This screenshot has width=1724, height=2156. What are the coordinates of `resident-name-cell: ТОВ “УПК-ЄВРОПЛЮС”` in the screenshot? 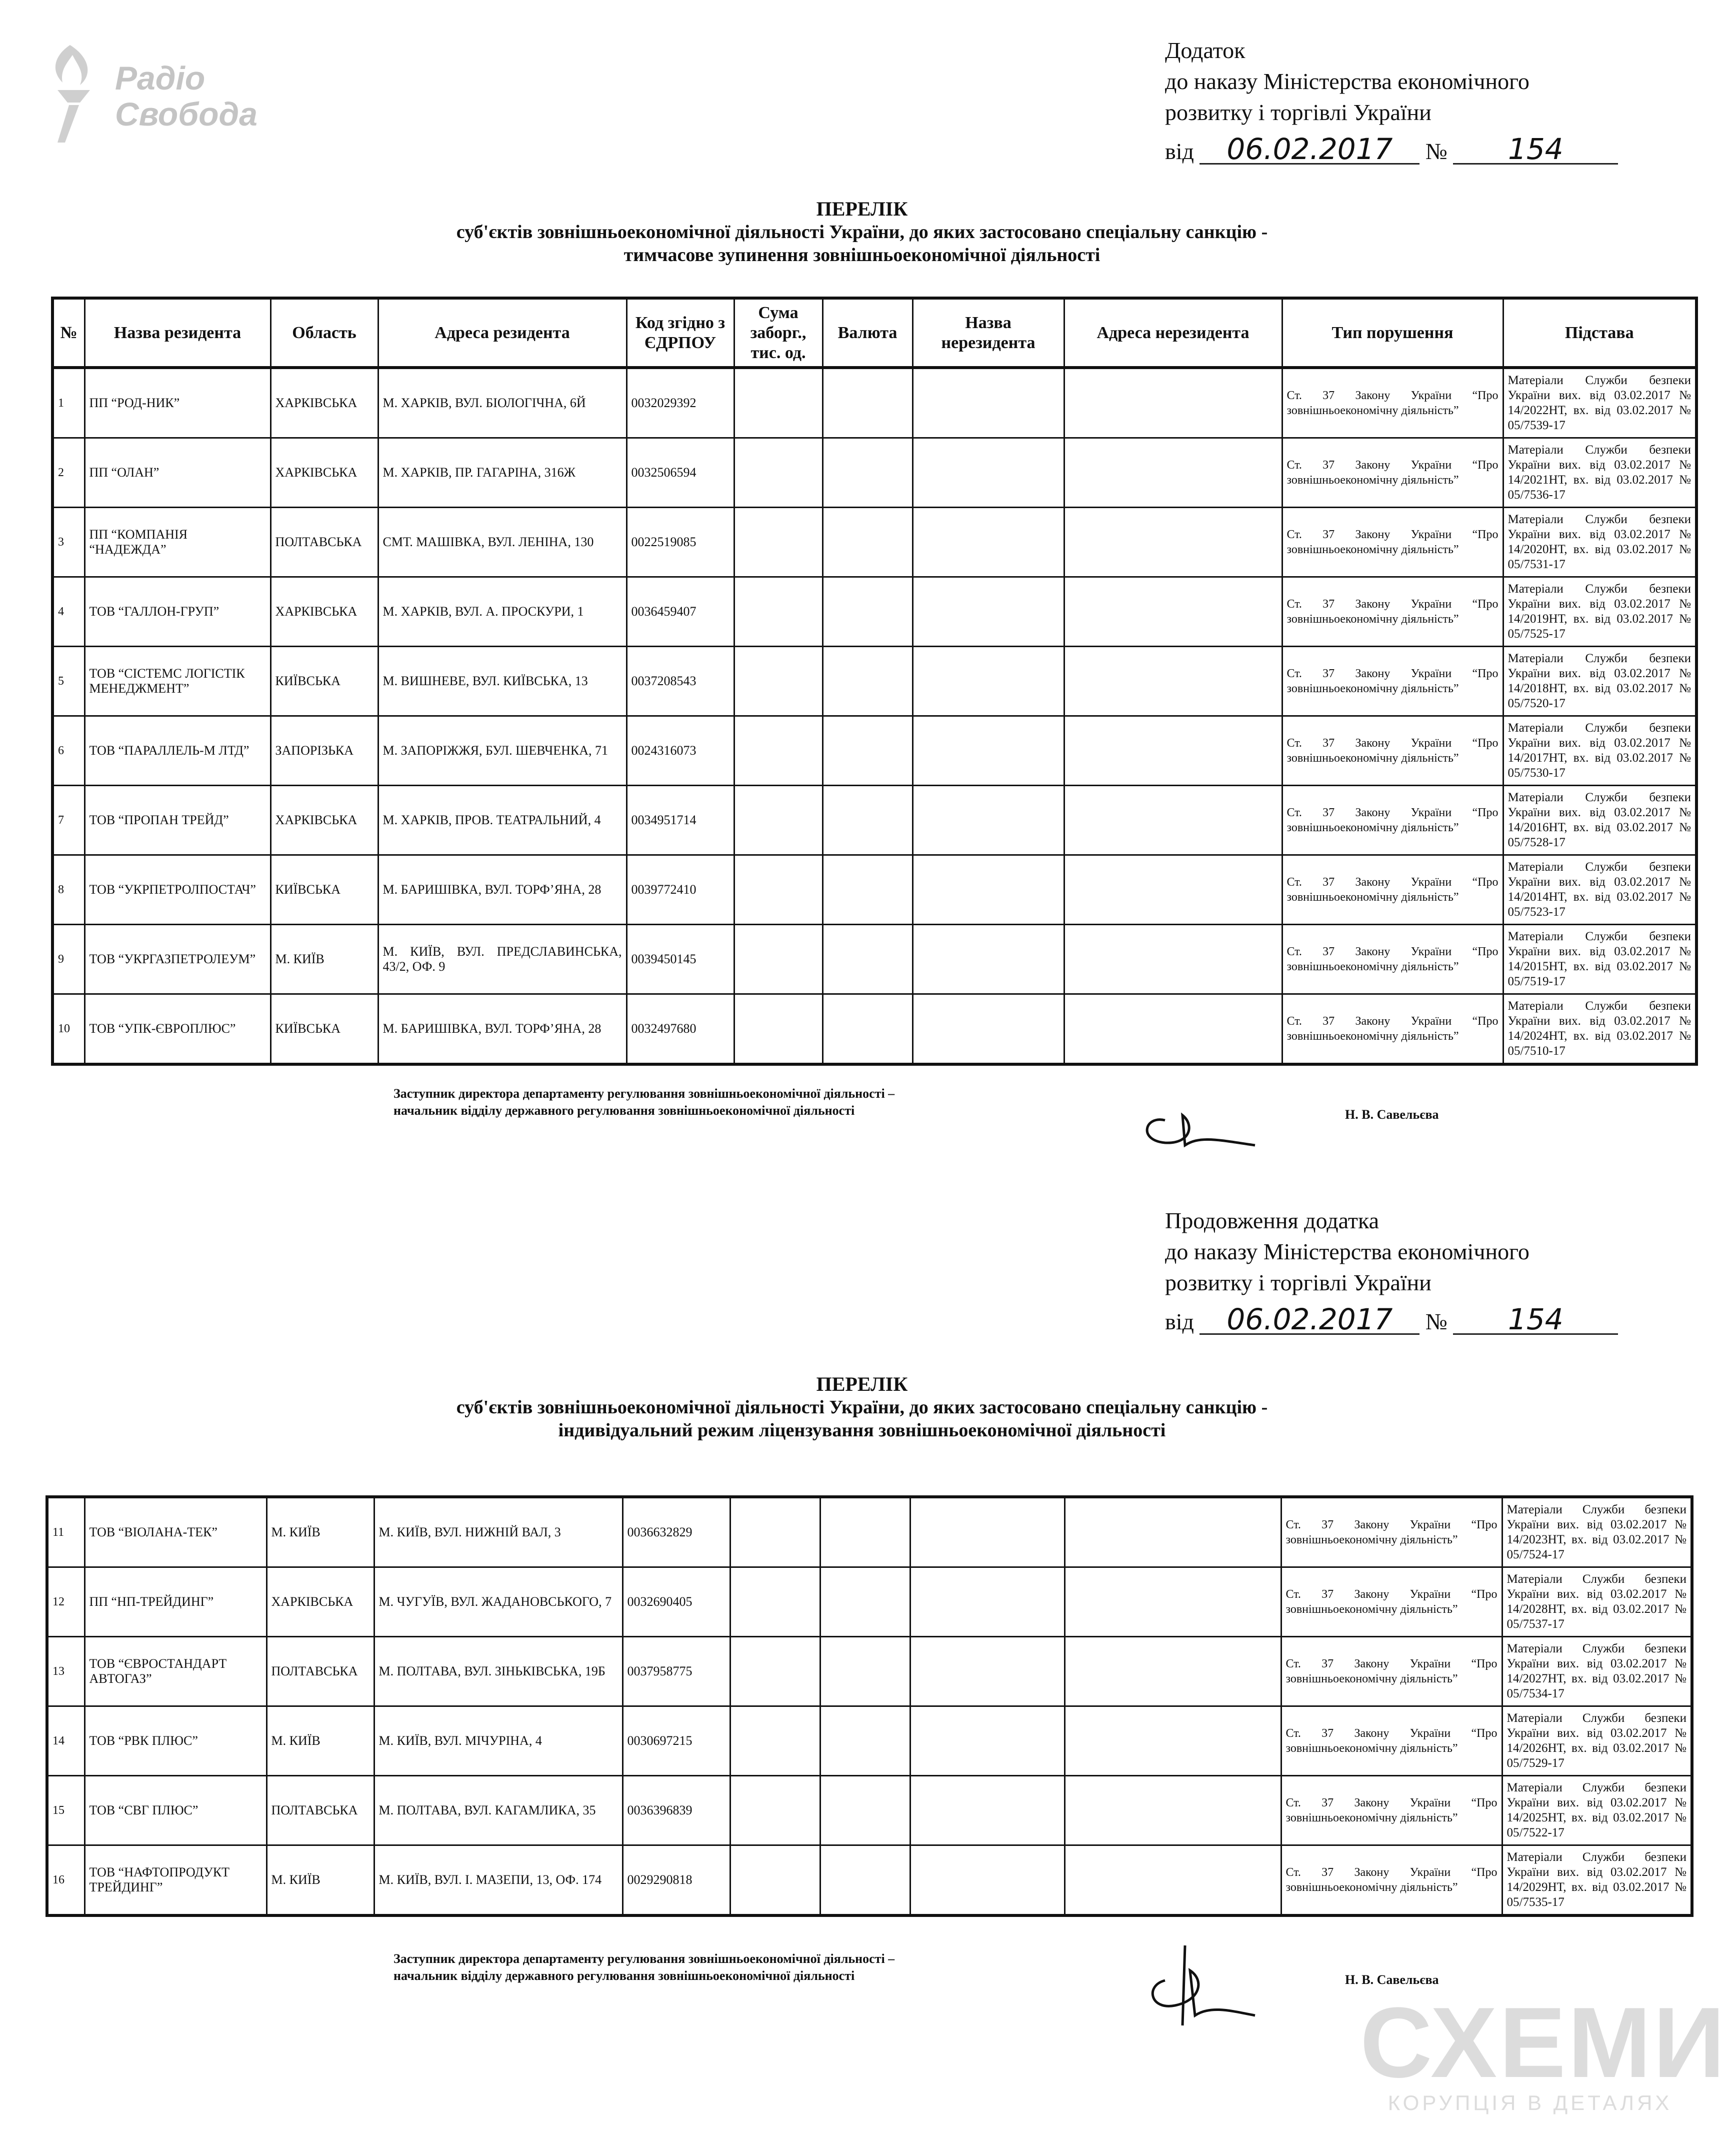 It's located at (178, 1029).